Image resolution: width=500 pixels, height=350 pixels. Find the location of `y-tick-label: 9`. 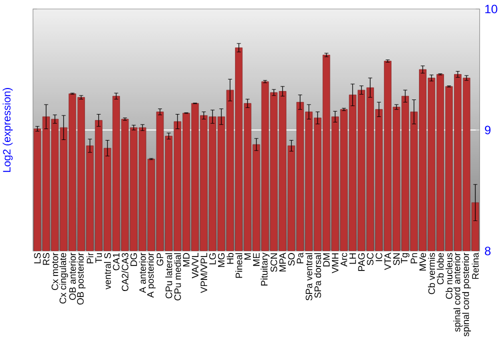

y-tick-label: 9 is located at coordinates (487, 130).